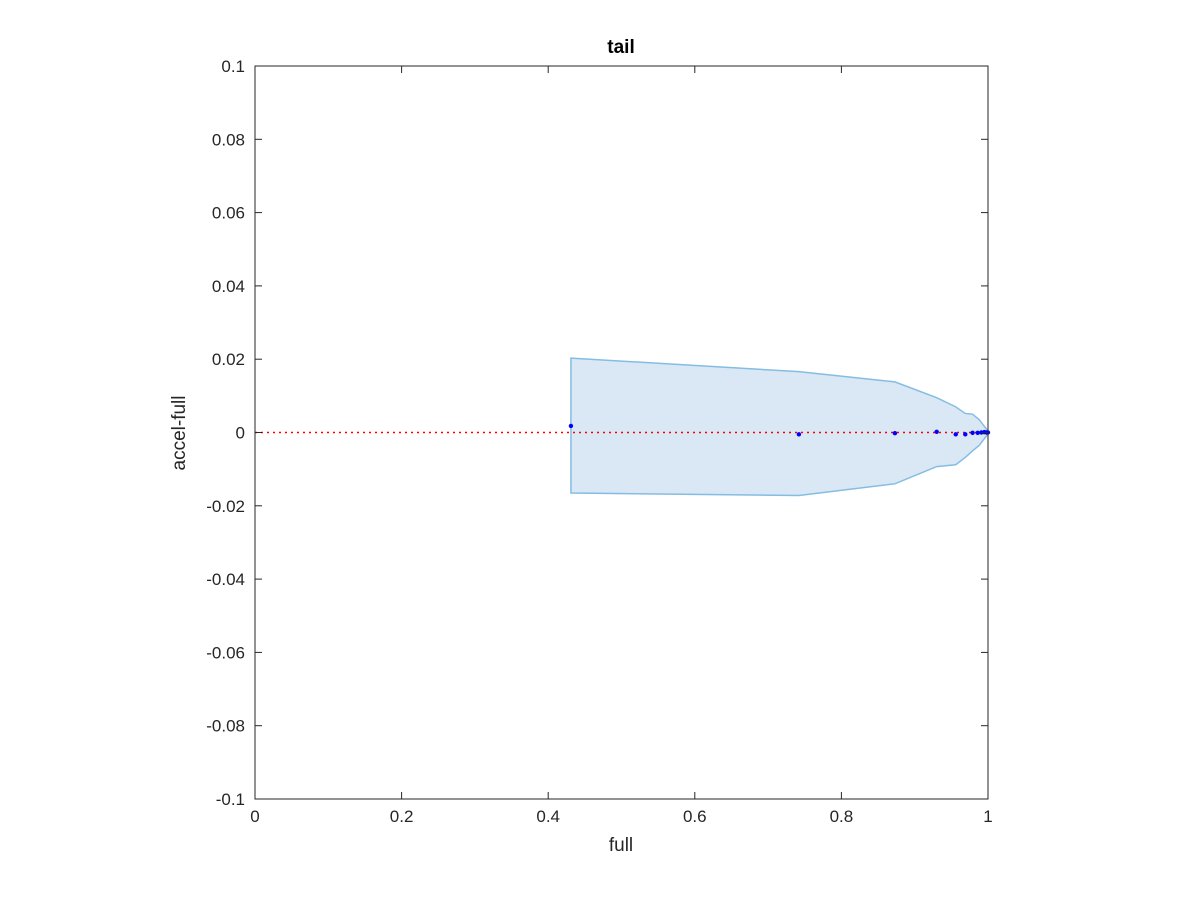 The width and height of the screenshot is (1200, 900). I want to click on y-axis-label: accel-full, so click(179, 433).